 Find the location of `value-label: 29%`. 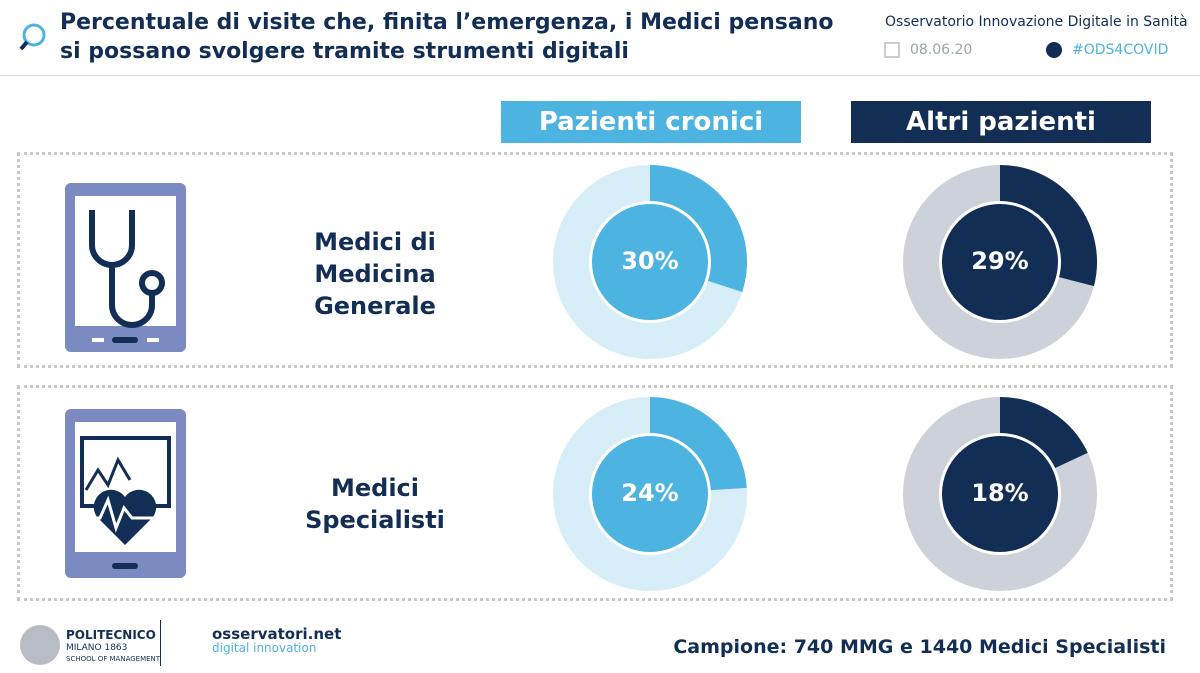

value-label: 29% is located at coordinates (999, 261).